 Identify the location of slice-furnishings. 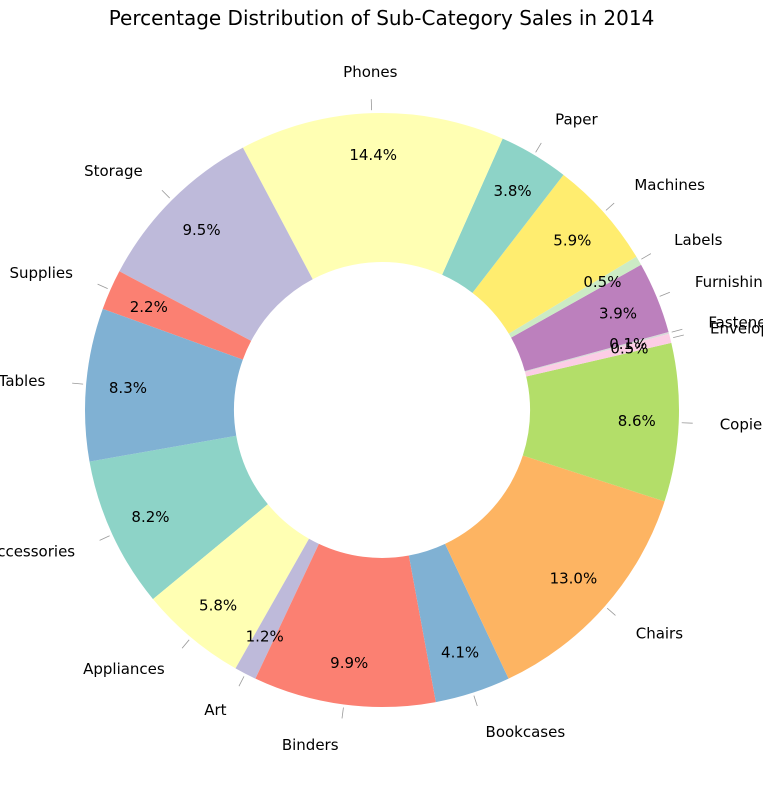
(590, 318).